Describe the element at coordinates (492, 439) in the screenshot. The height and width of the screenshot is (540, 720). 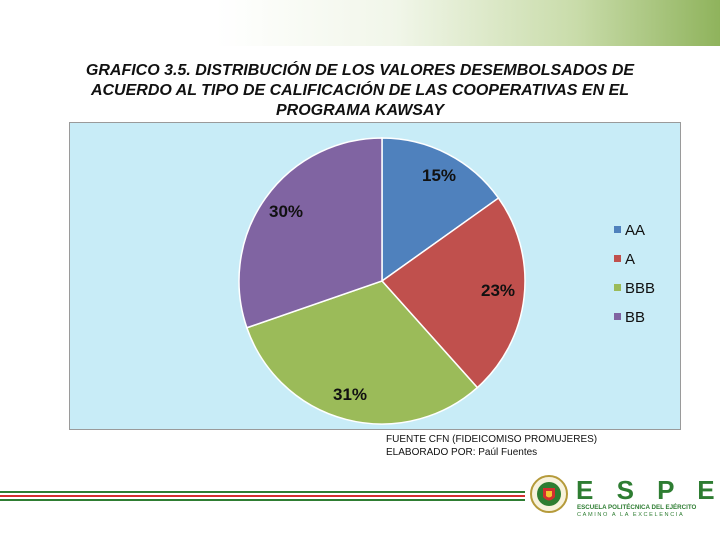
I see `source-line: FUENTE CFN (FIDEICOMISO PROMUJERES)` at that location.